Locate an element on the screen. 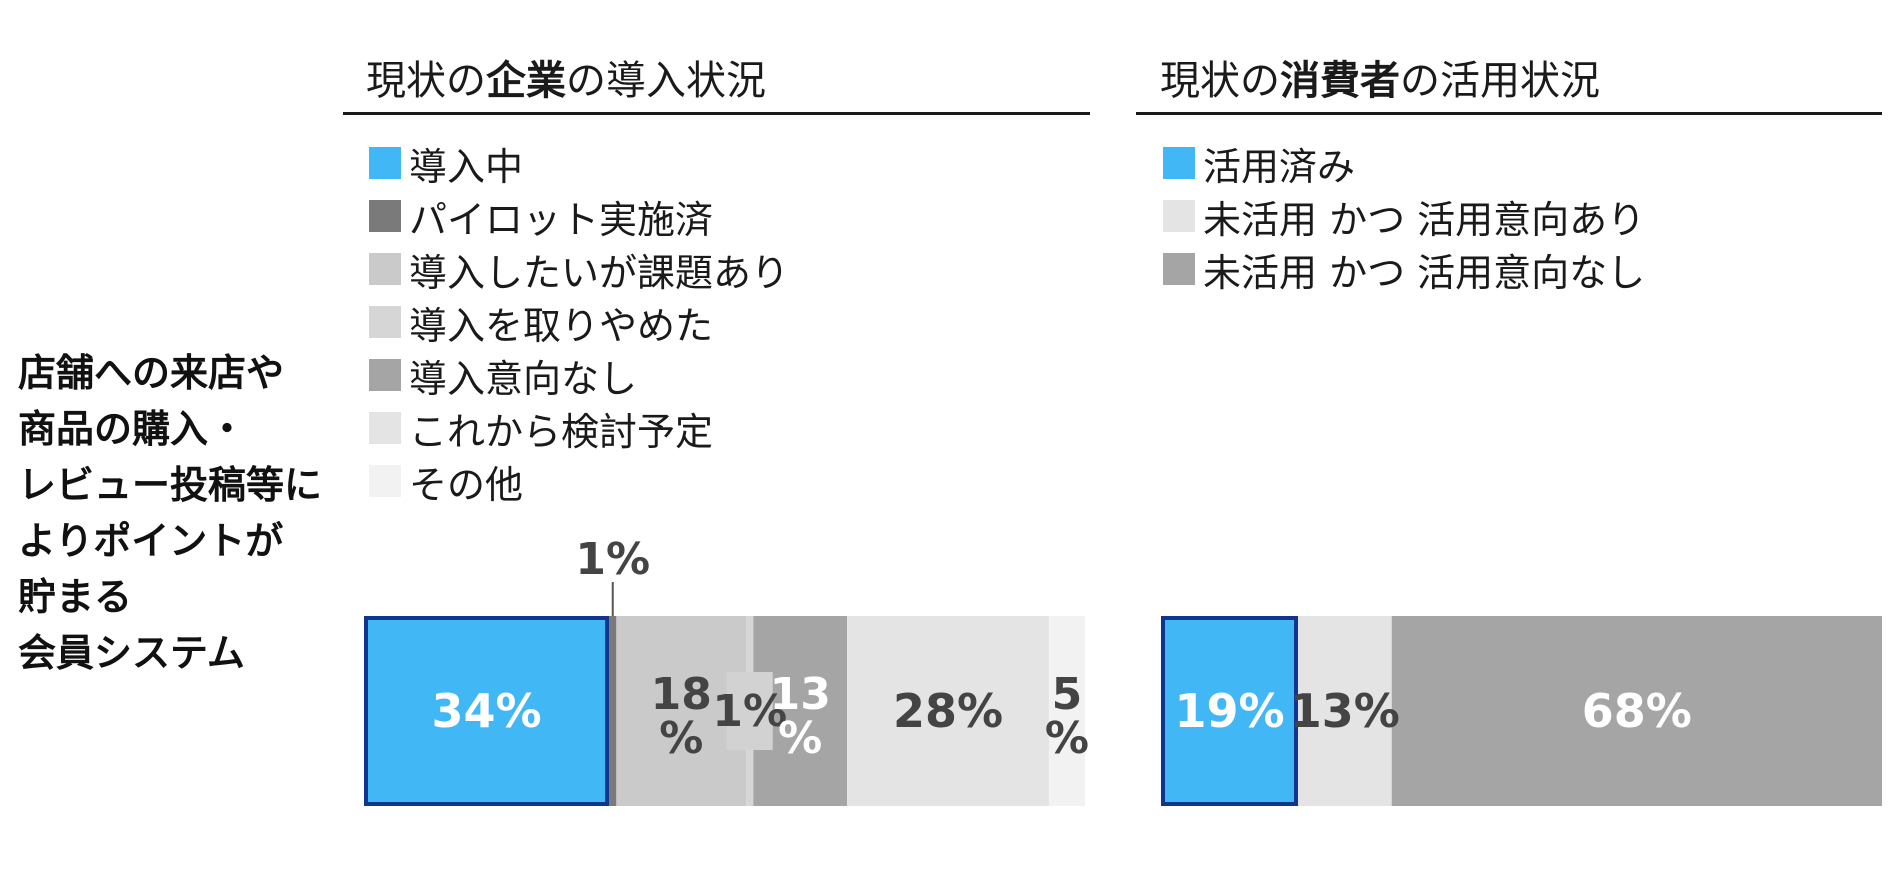  row-label-line: レビュー投稿等に is located at coordinates (170, 485).